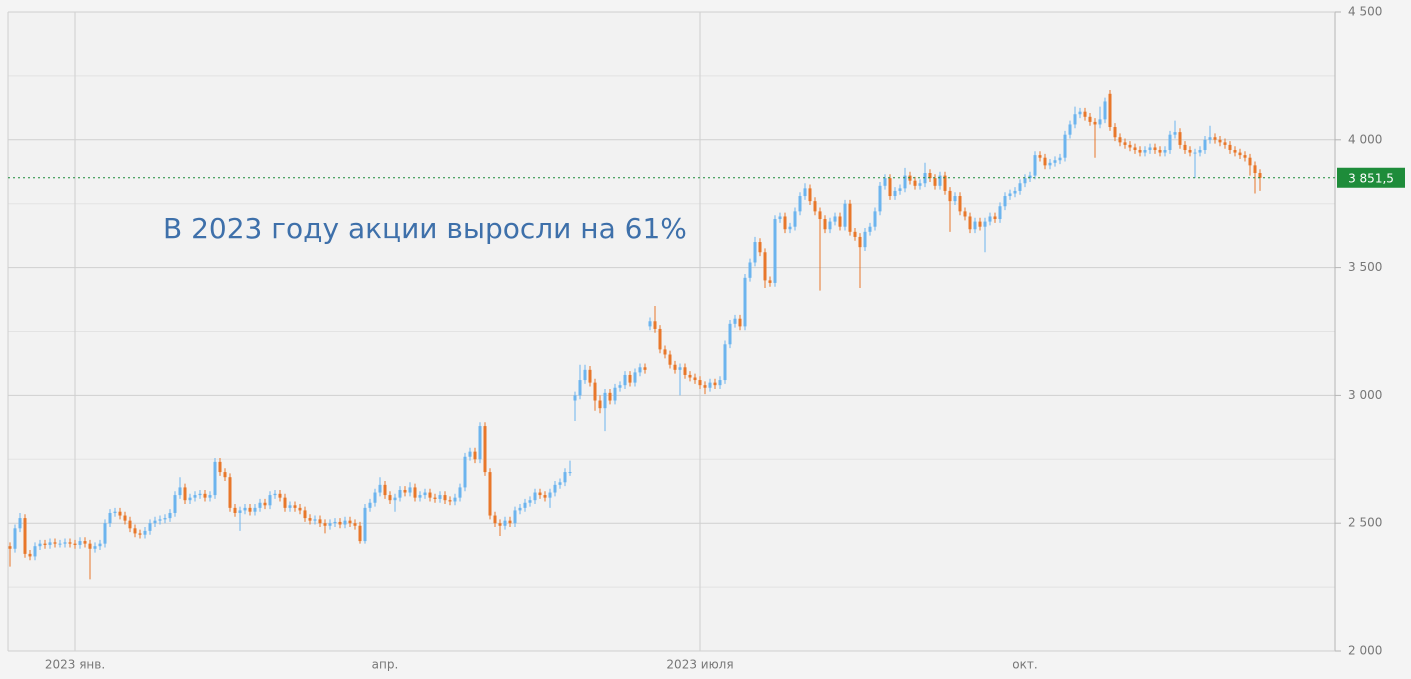 The height and width of the screenshot is (679, 1411). I want to click on last-price-label: 3 851,5, so click(1371, 178).